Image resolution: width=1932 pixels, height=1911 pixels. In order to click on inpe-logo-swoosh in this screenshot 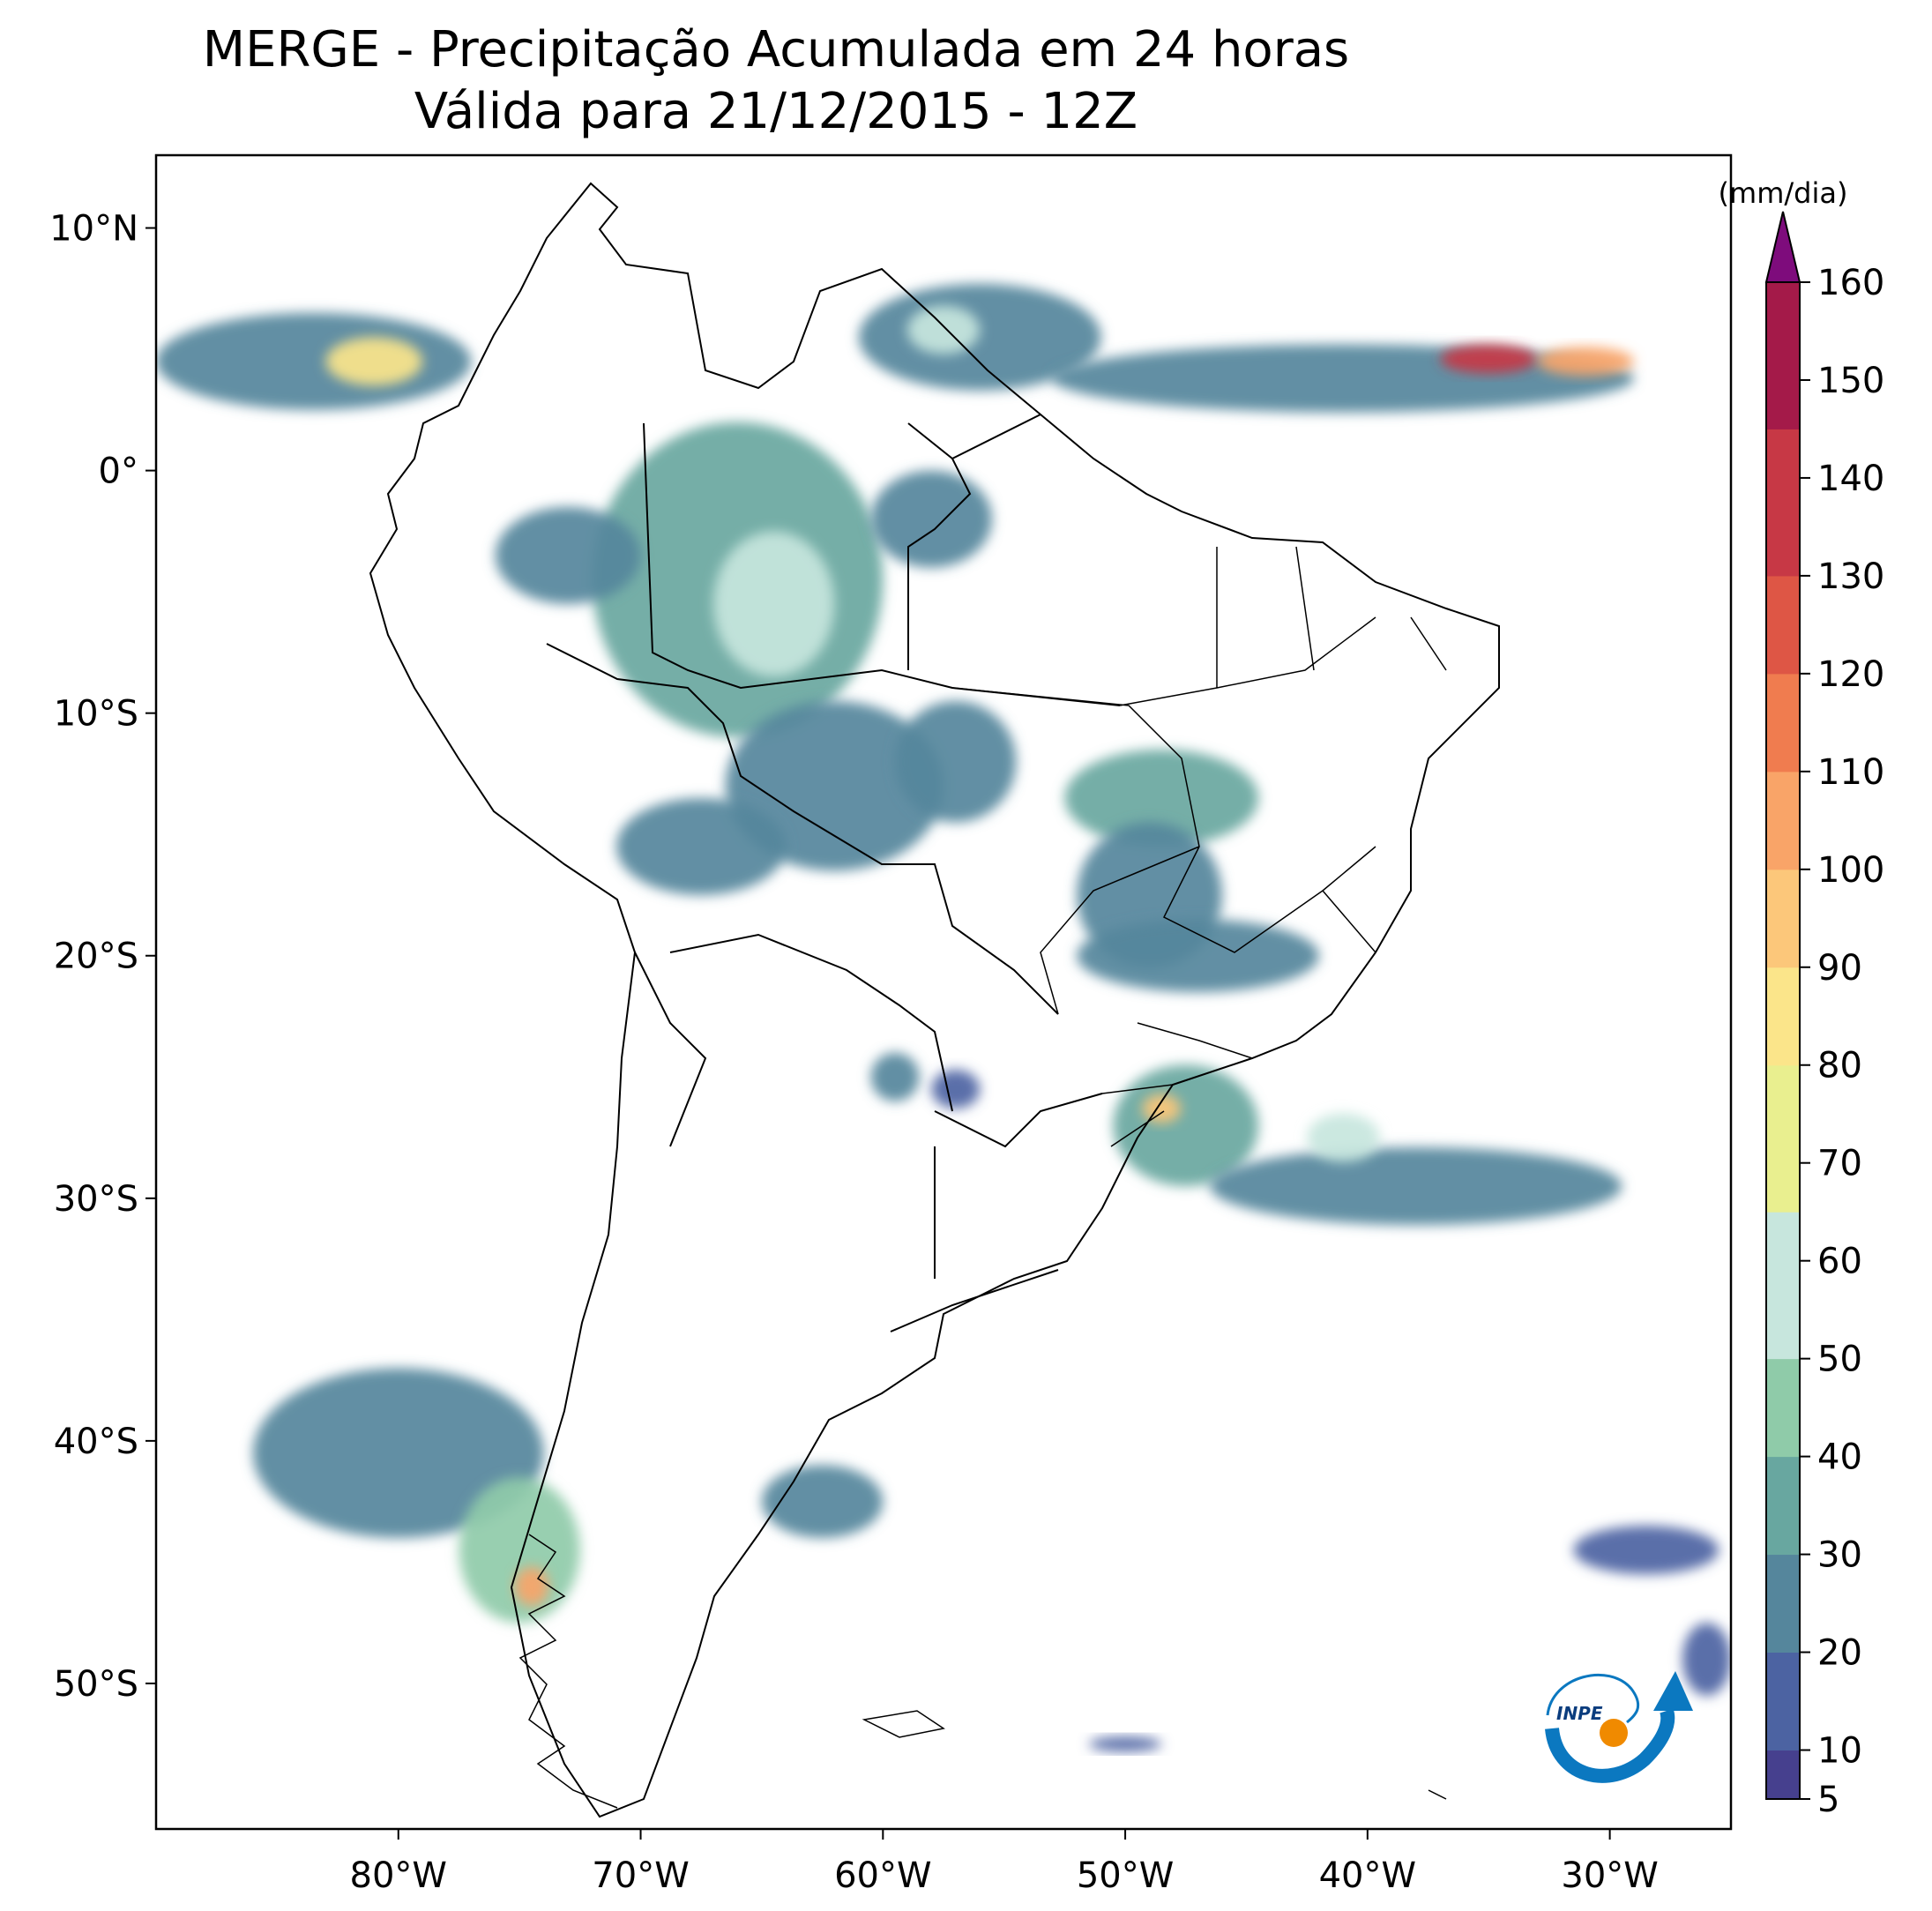, I will do `click(1610, 1746)`.